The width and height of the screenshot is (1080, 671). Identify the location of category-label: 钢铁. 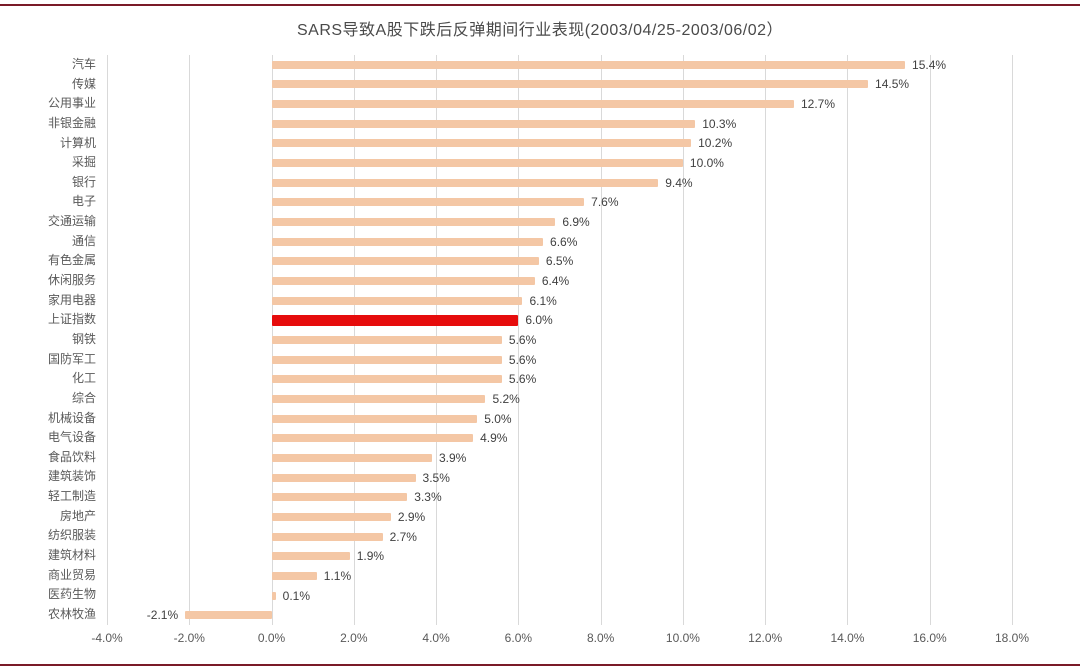
(83, 338).